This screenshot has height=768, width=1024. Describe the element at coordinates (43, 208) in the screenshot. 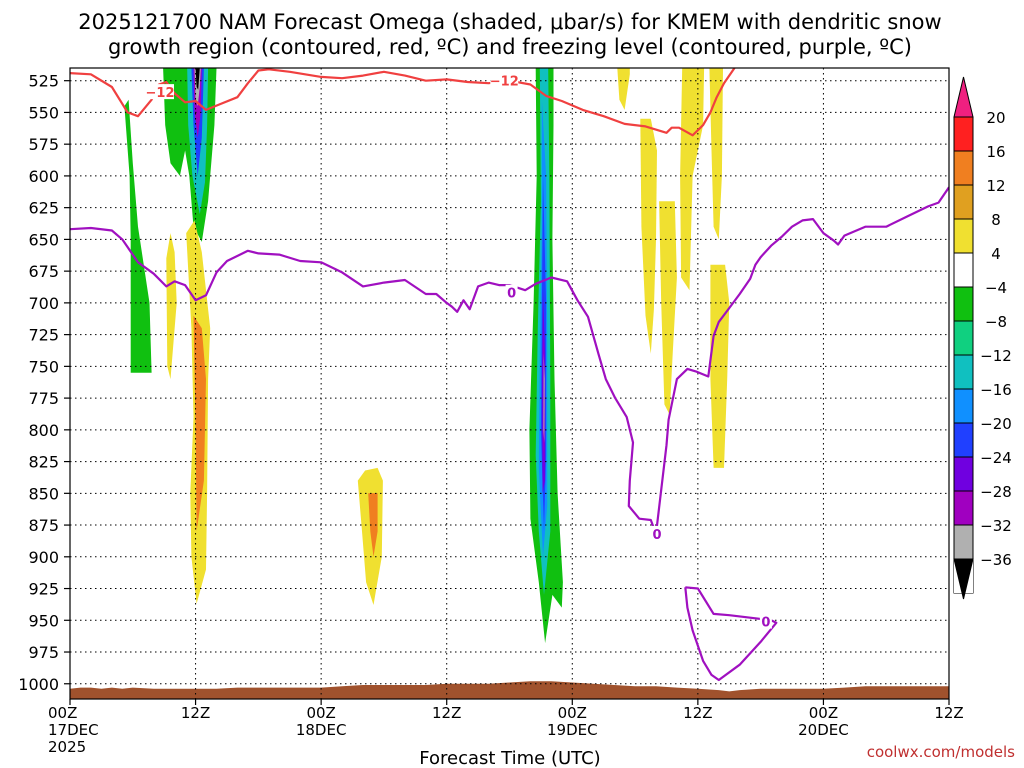

I see `y-tick-label: 625` at that location.